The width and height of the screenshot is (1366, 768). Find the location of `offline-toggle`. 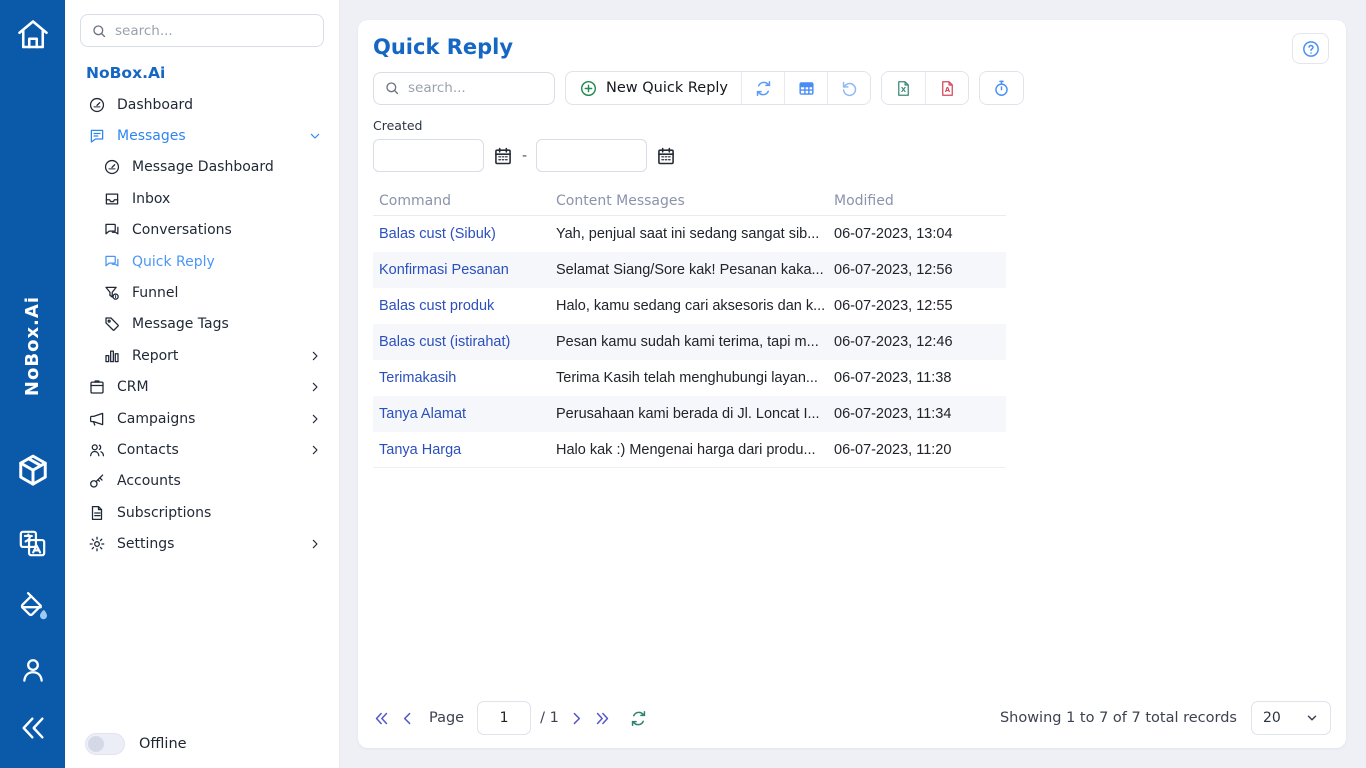

offline-toggle is located at coordinates (105, 744).